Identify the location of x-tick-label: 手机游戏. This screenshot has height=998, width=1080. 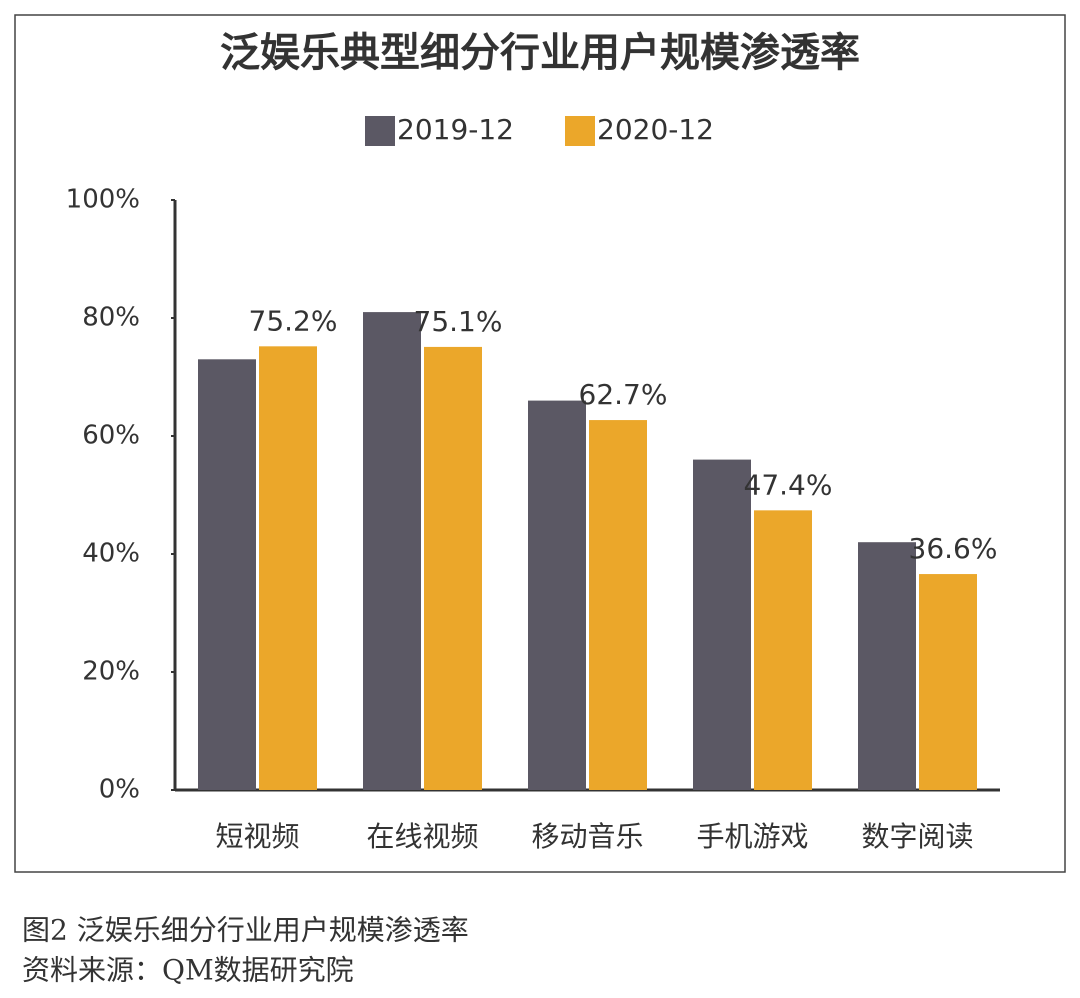
(752, 836).